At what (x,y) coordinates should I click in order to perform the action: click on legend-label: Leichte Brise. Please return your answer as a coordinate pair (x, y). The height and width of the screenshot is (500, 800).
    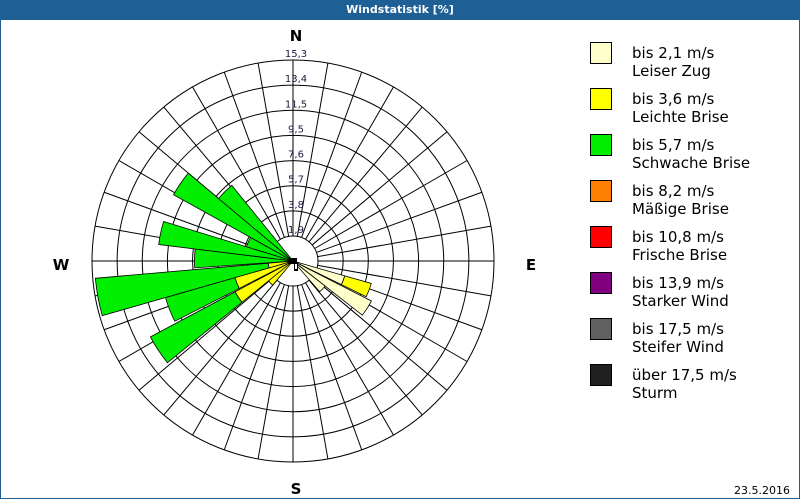
    Looking at the image, I should click on (680, 117).